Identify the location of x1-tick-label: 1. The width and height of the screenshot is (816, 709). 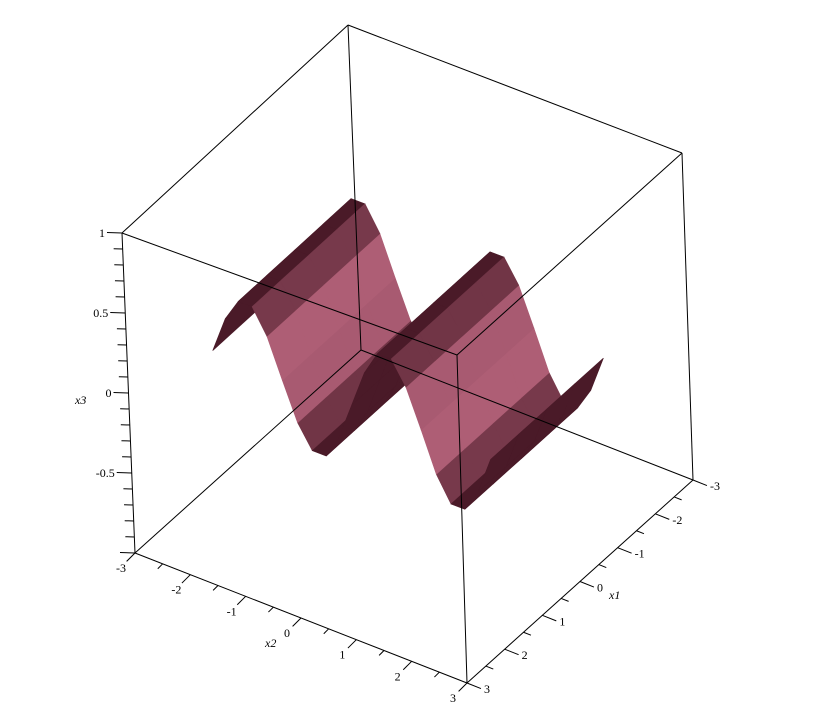
(562, 621).